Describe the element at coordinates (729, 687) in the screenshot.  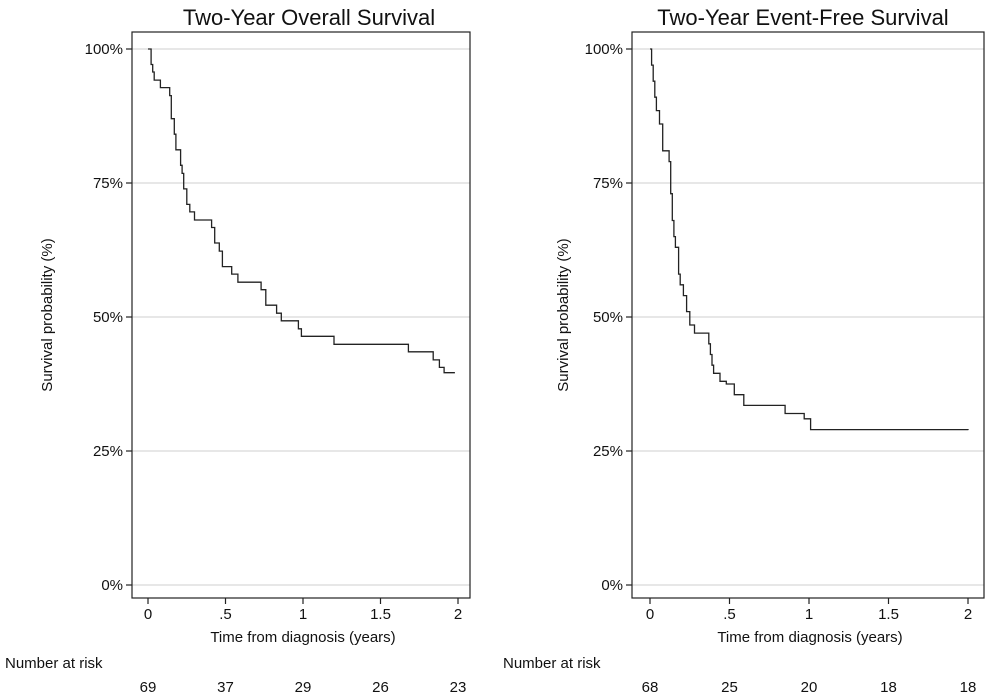
I see `risk-table-value: 25` at that location.